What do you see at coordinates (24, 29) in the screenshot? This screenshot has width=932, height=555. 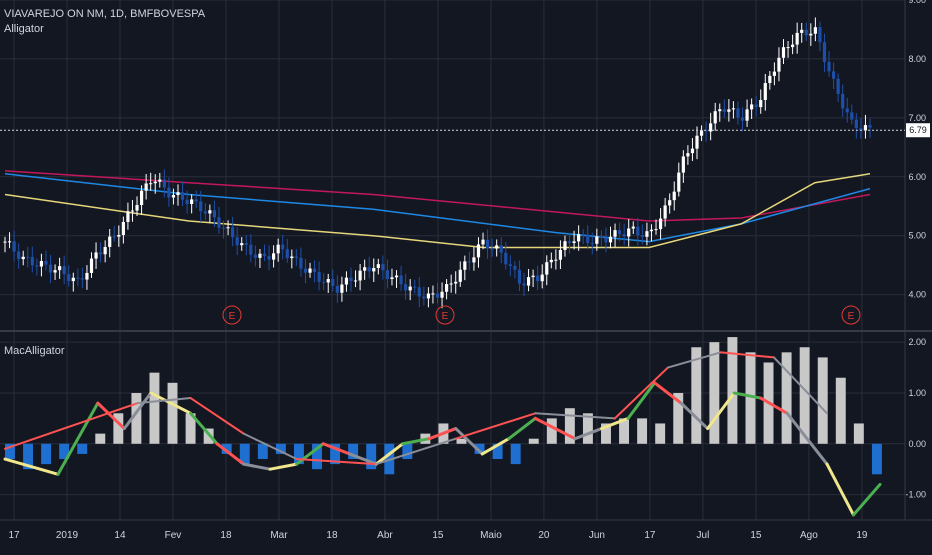 I see `indicator-label: Alligator` at bounding box center [24, 29].